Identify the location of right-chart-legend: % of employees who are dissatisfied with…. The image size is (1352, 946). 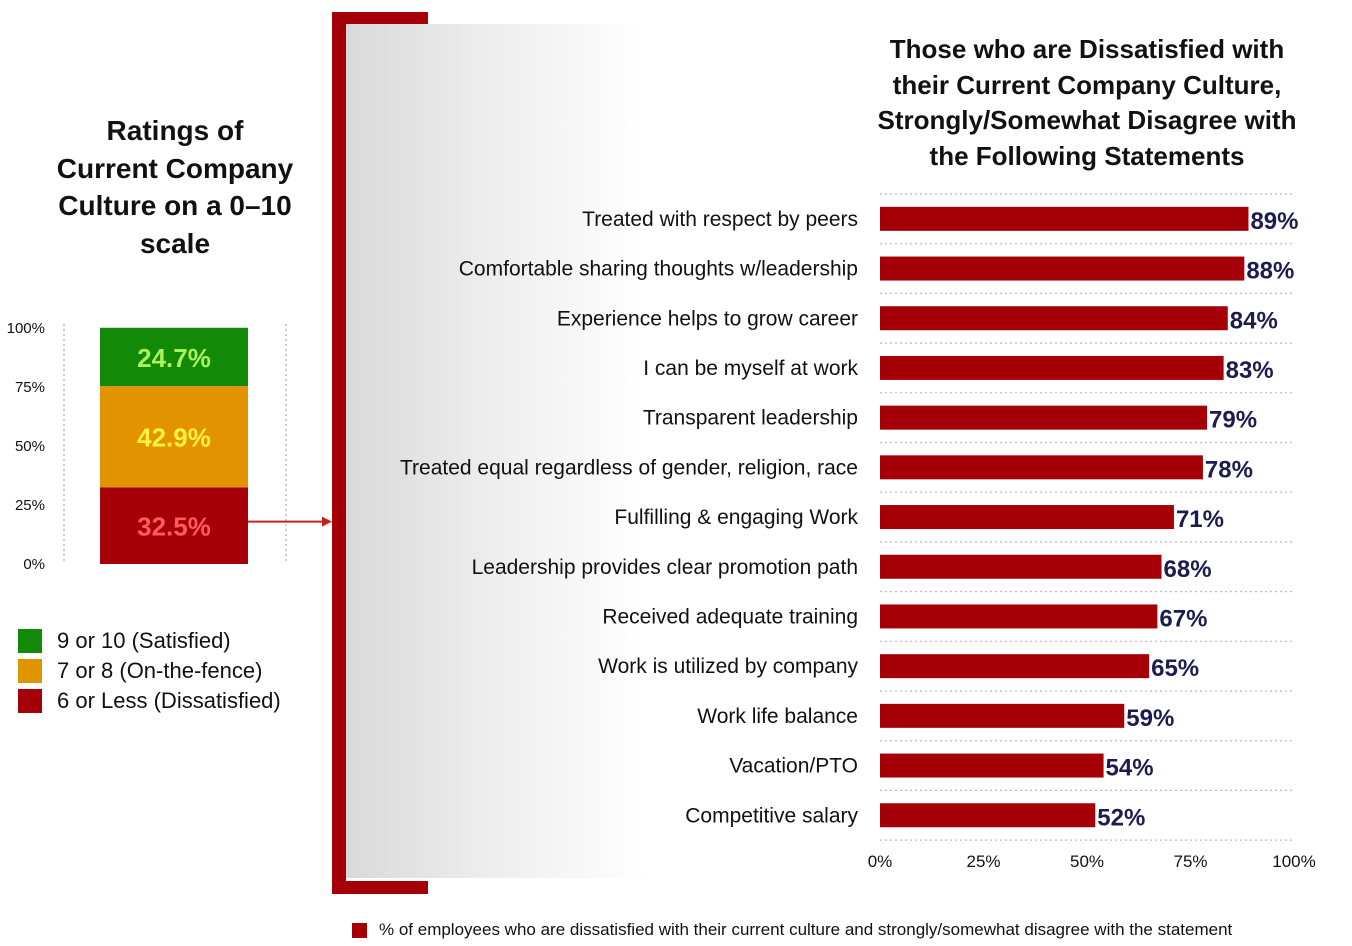
(792, 930).